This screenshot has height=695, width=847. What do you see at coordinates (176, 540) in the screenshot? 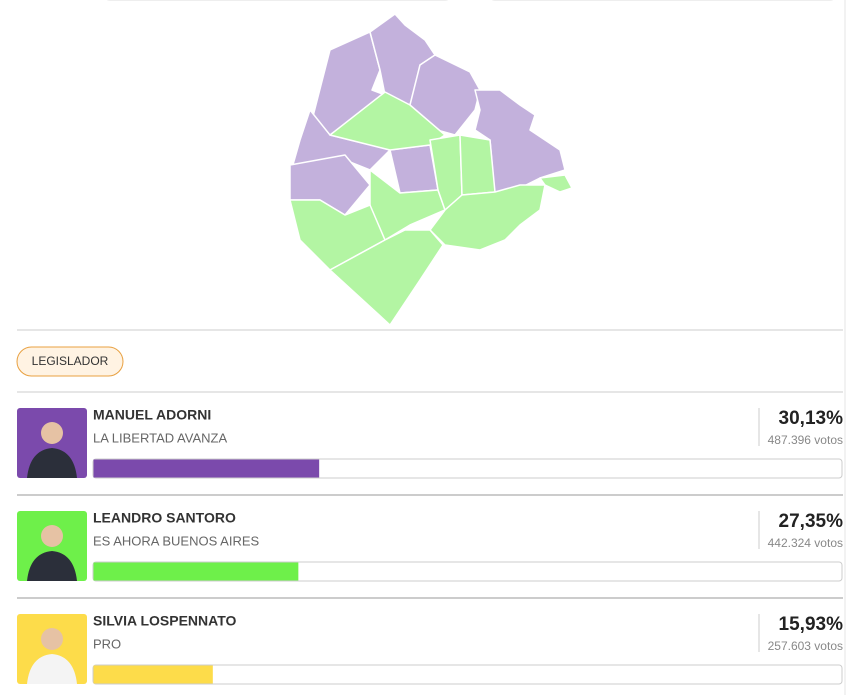
I see `party-name: ES AHORA BUENOS AIRES` at bounding box center [176, 540].